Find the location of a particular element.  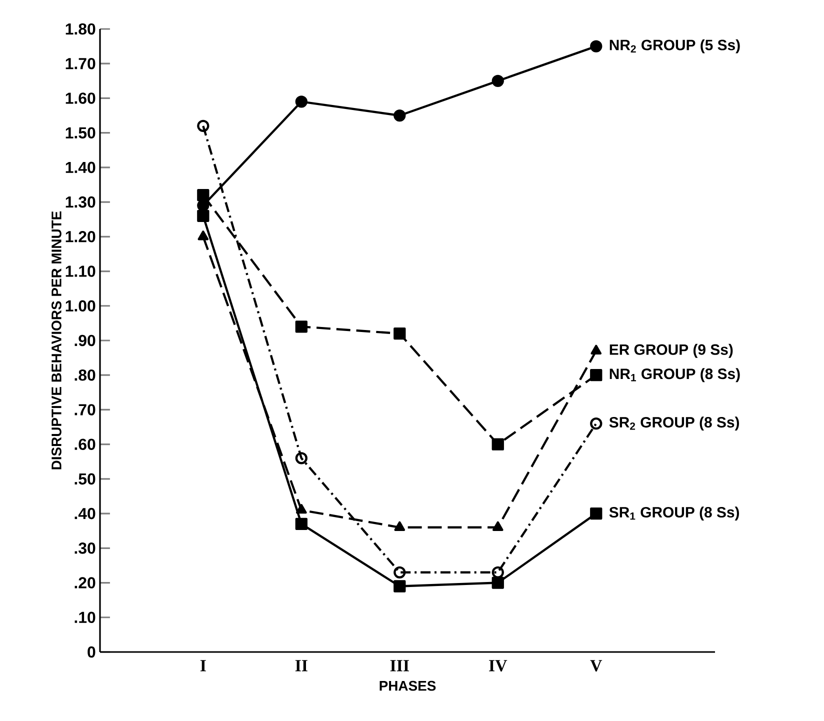

y-tick-label: .70 is located at coordinates (85, 410).